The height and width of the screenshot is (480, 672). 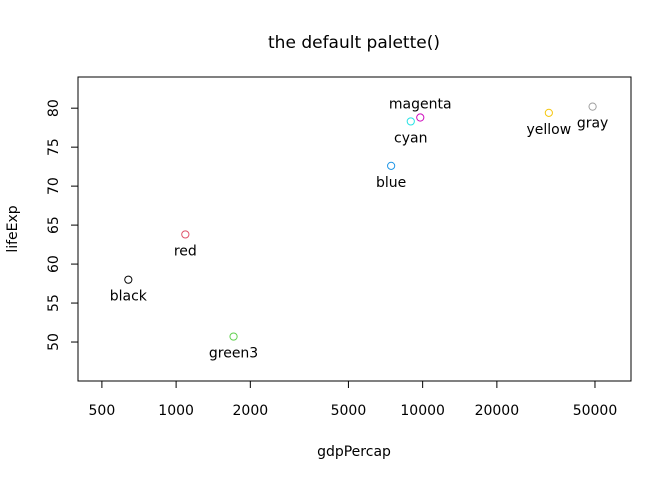 What do you see at coordinates (54, 225) in the screenshot?
I see `y-tick-label: 65` at bounding box center [54, 225].